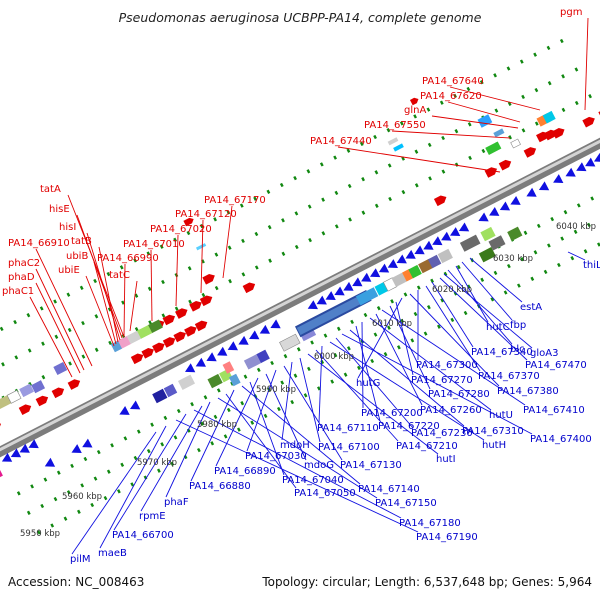  I want to click on bottom-gene-label-pa14-67110: PA14_67110, so click(348, 428).